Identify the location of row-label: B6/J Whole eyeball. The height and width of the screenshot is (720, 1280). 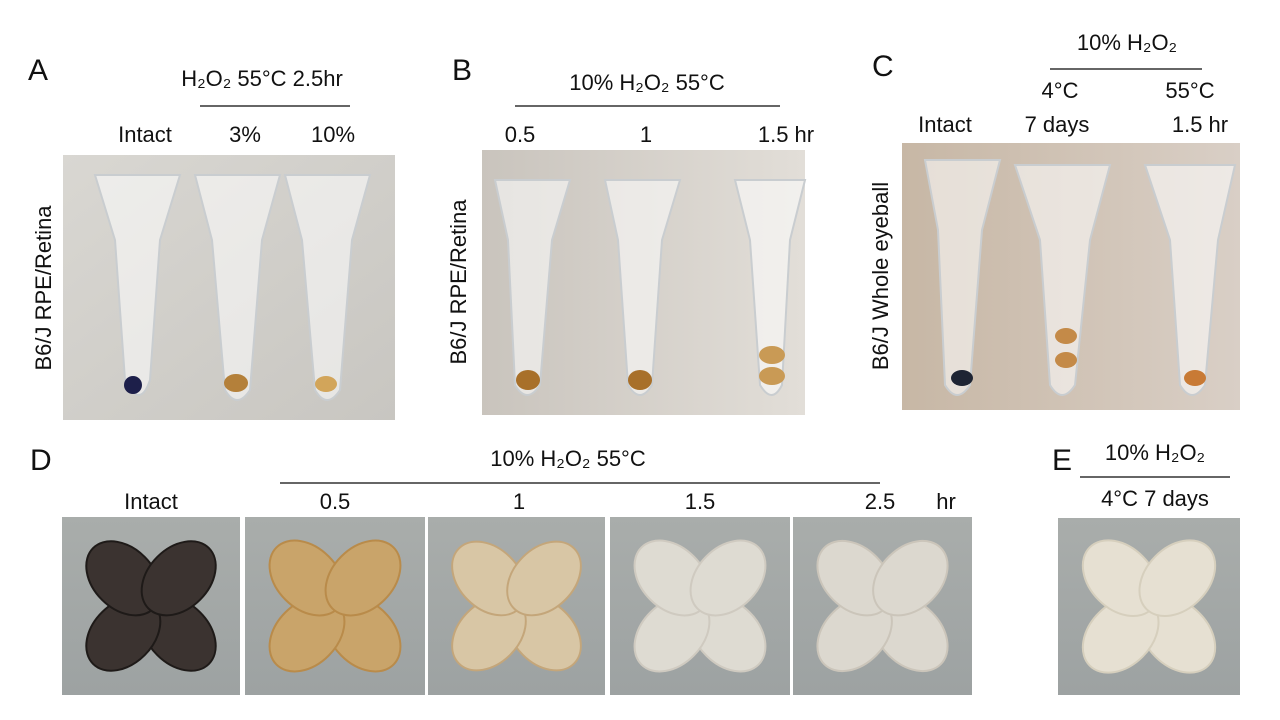
(880, 276).